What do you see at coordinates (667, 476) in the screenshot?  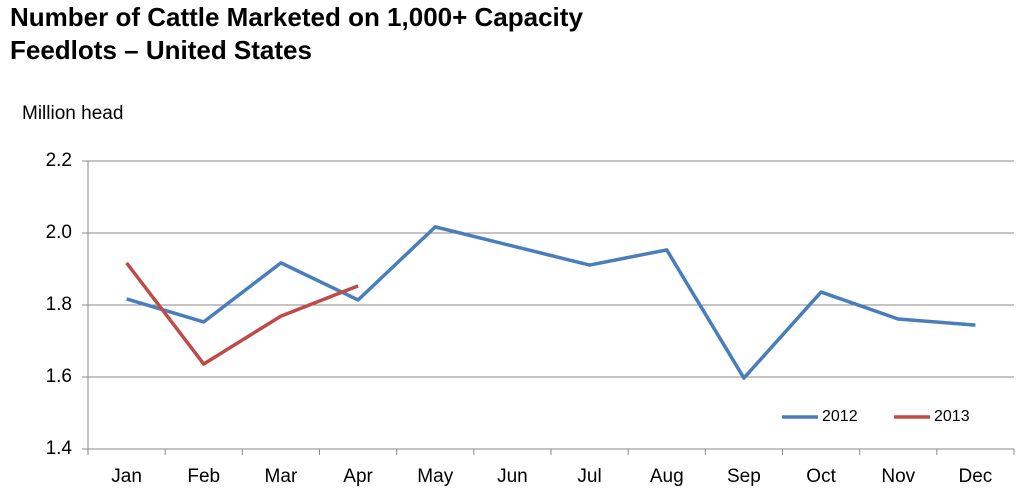 I see `x-tick-label: Aug` at bounding box center [667, 476].